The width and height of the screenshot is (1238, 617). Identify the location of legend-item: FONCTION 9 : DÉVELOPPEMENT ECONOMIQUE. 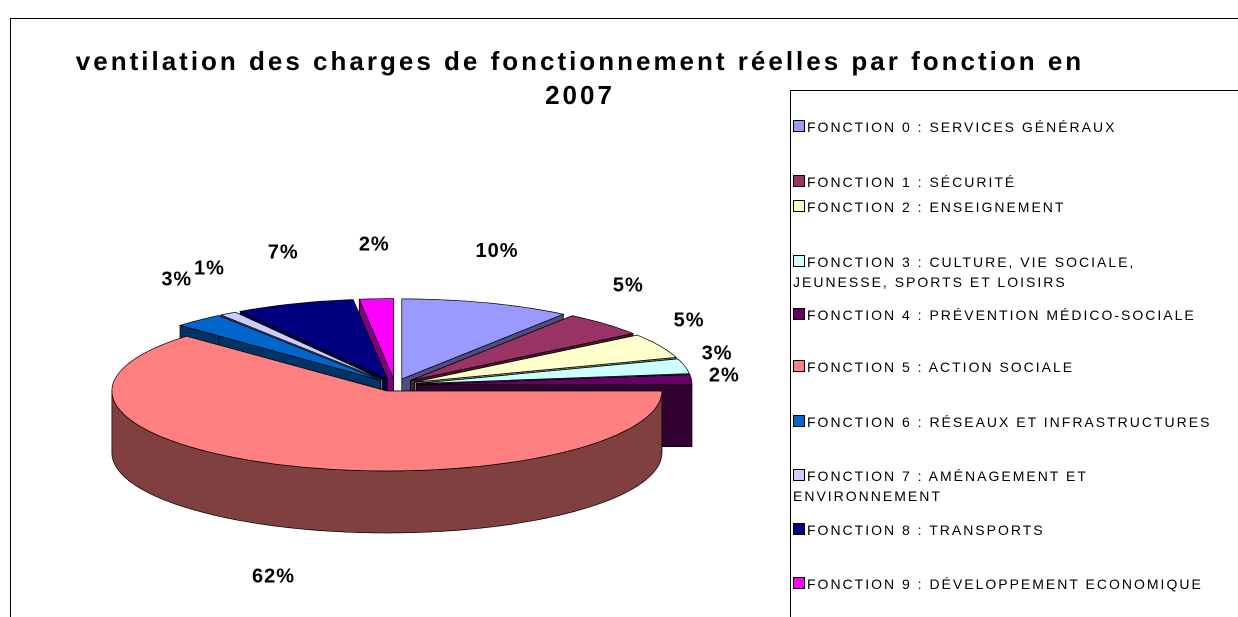
(1013, 584).